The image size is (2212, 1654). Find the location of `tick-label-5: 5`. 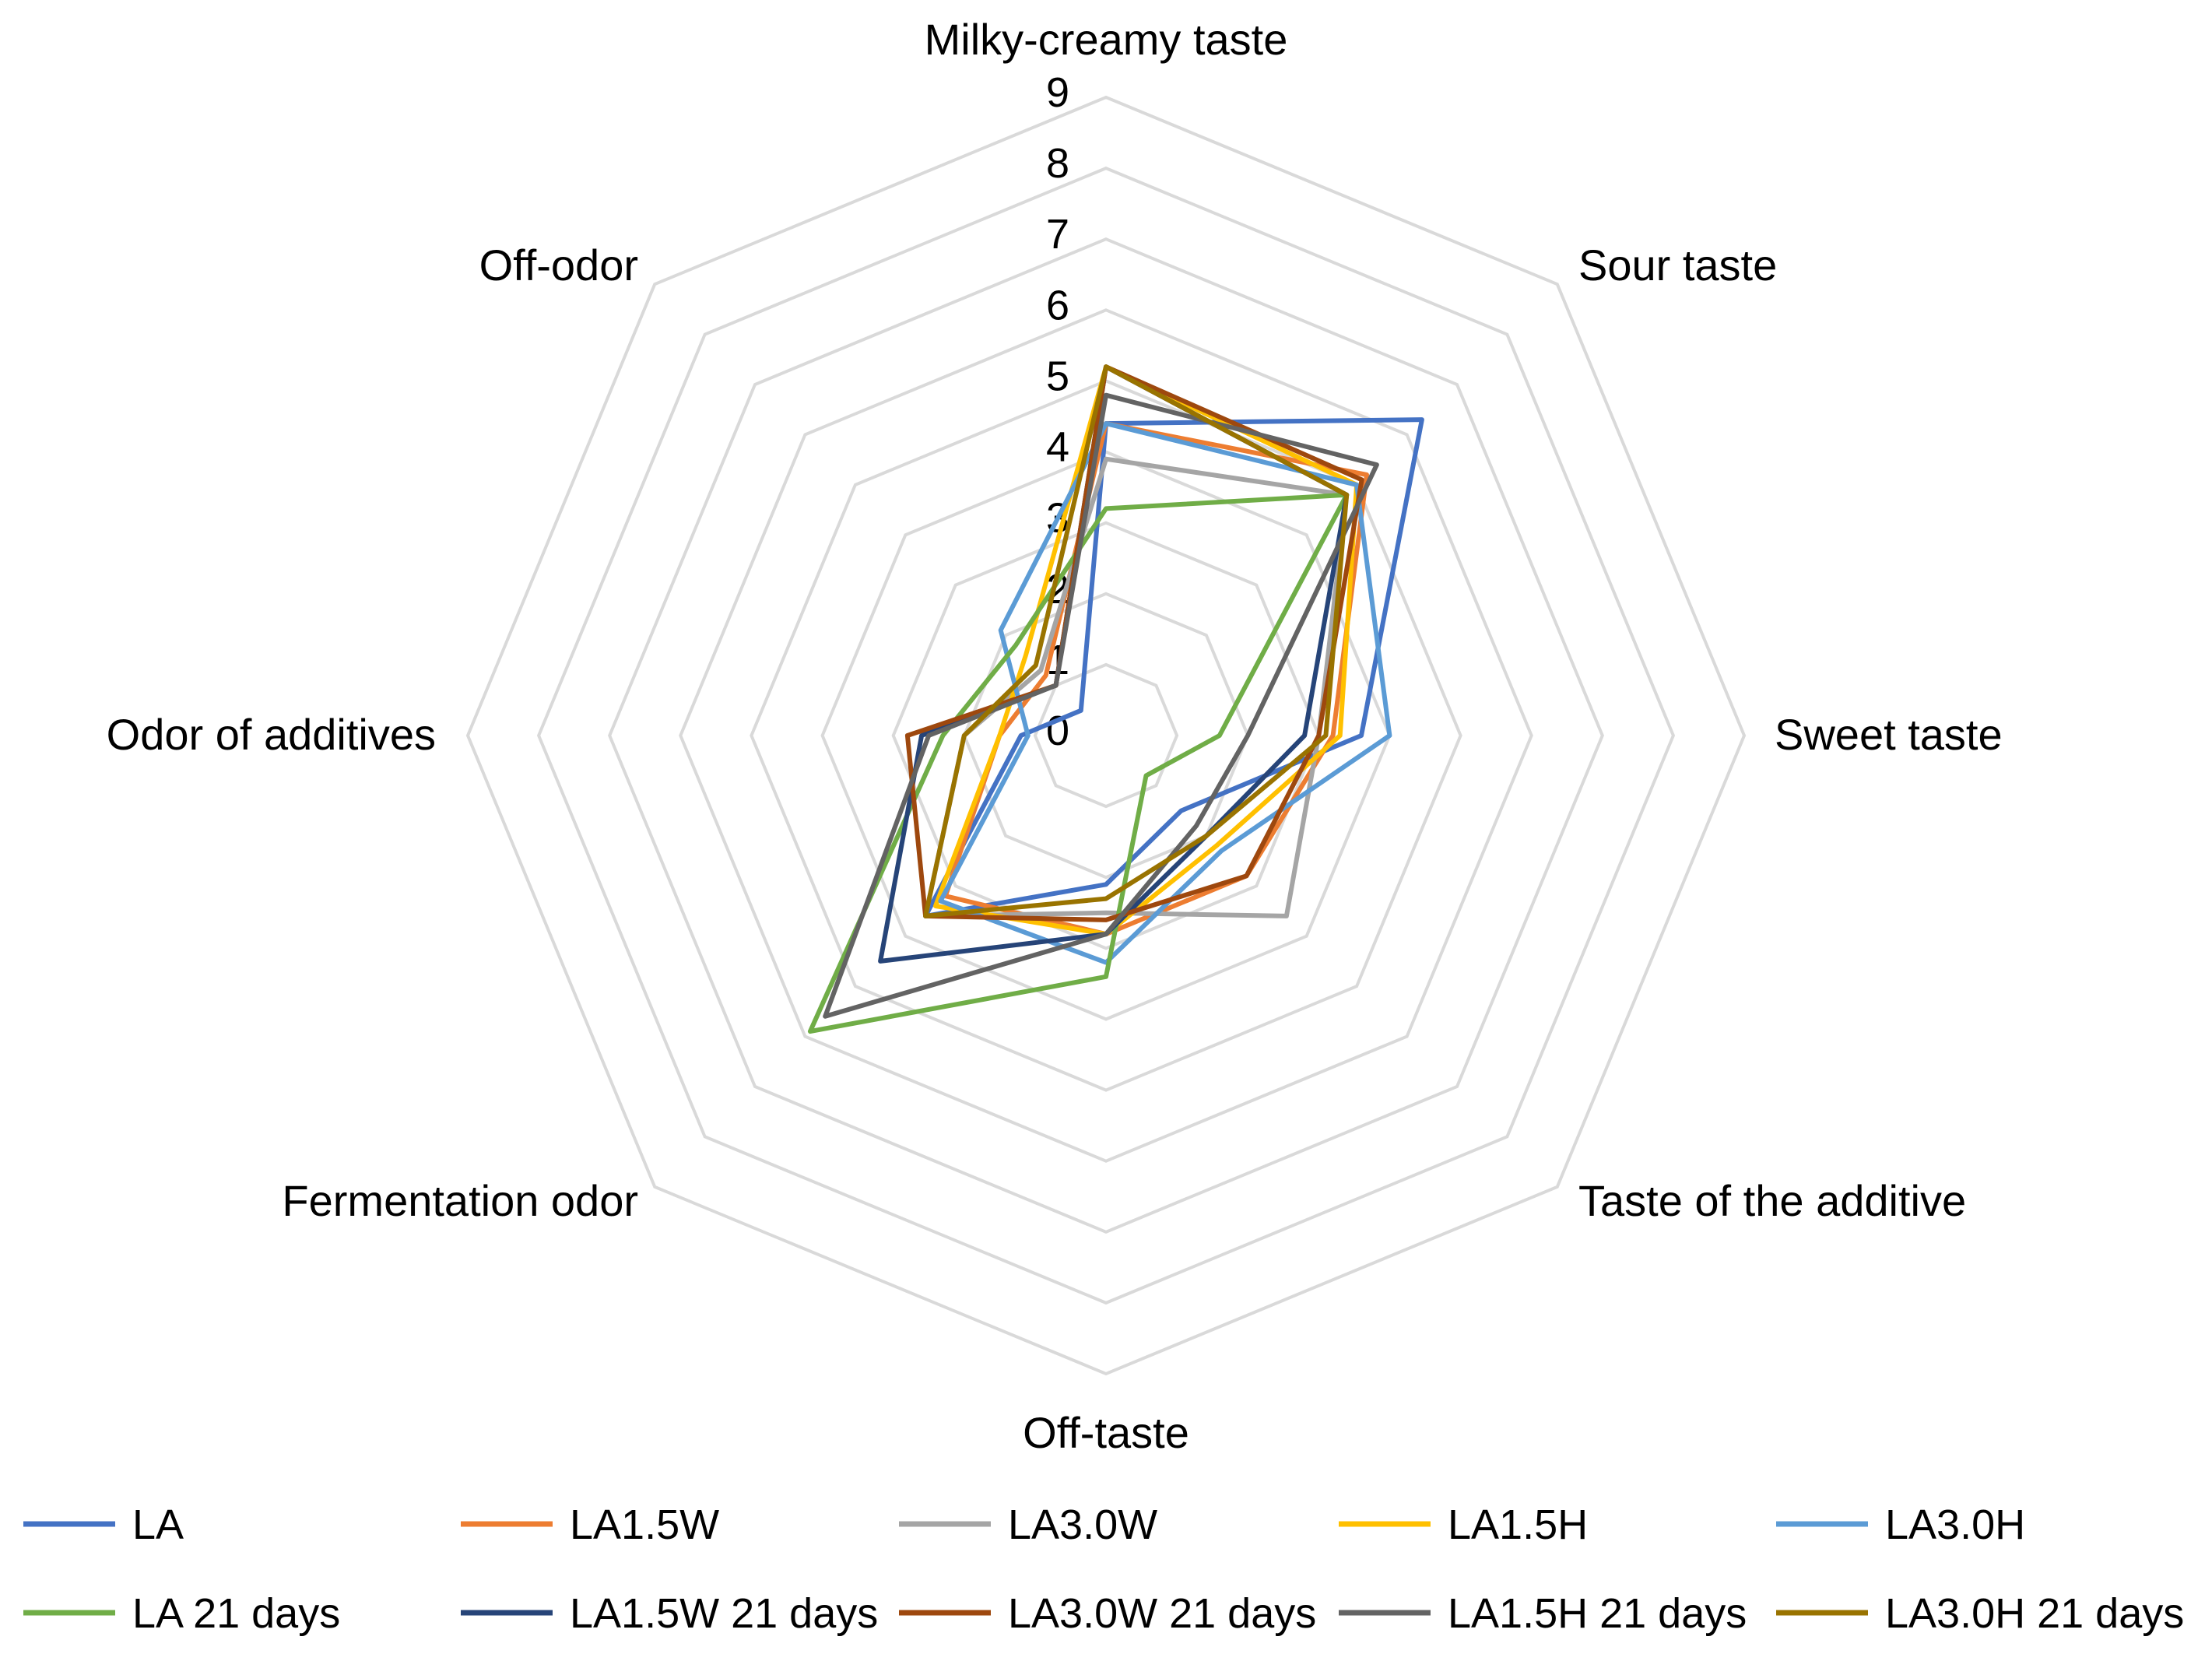

tick-label-5: 5 is located at coordinates (1057, 376).